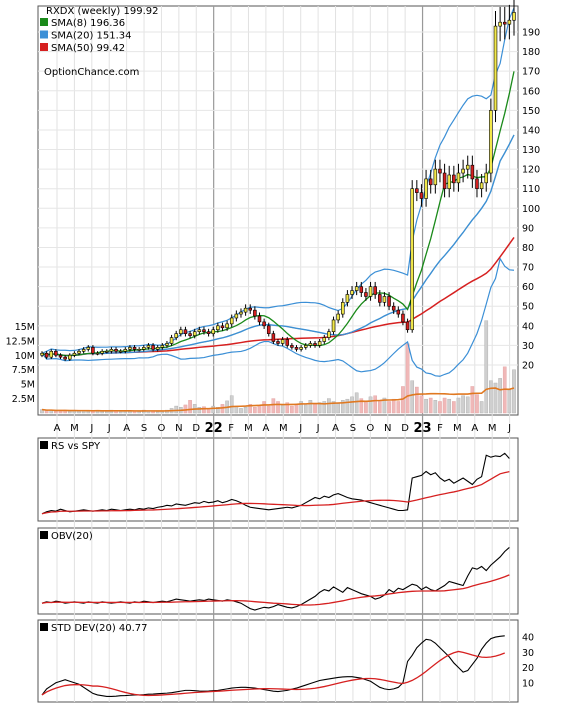 The image size is (562, 706). Describe the element at coordinates (23, 399) in the screenshot. I see `volume-tick: 2.5M` at that location.